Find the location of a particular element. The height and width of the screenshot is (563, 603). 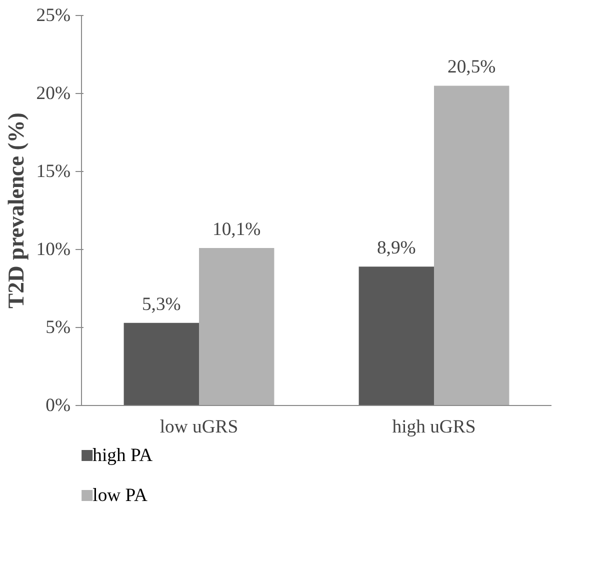

x-tick-label: low uGRS is located at coordinates (199, 427).